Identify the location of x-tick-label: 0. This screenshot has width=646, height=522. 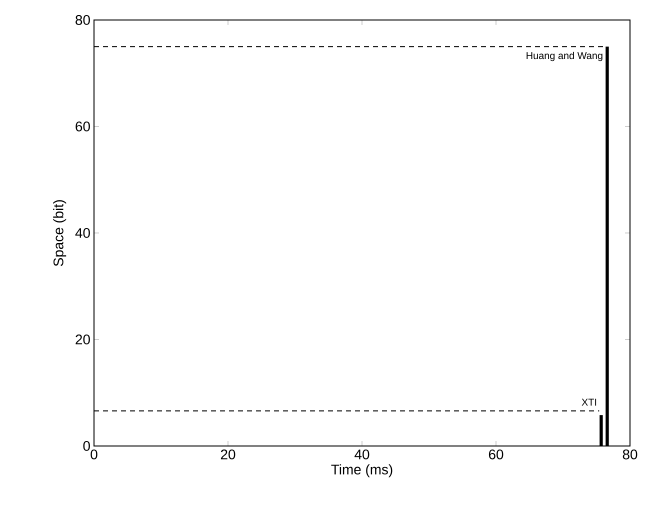
(94, 454).